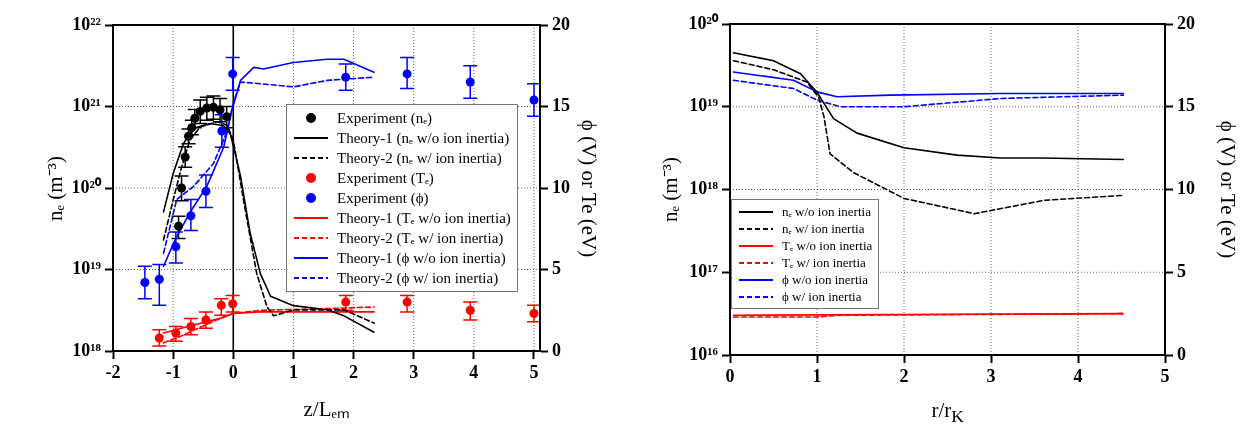  Describe the element at coordinates (822, 296) in the screenshot. I see `legend-label: ϕ w/ ion inertia` at that location.